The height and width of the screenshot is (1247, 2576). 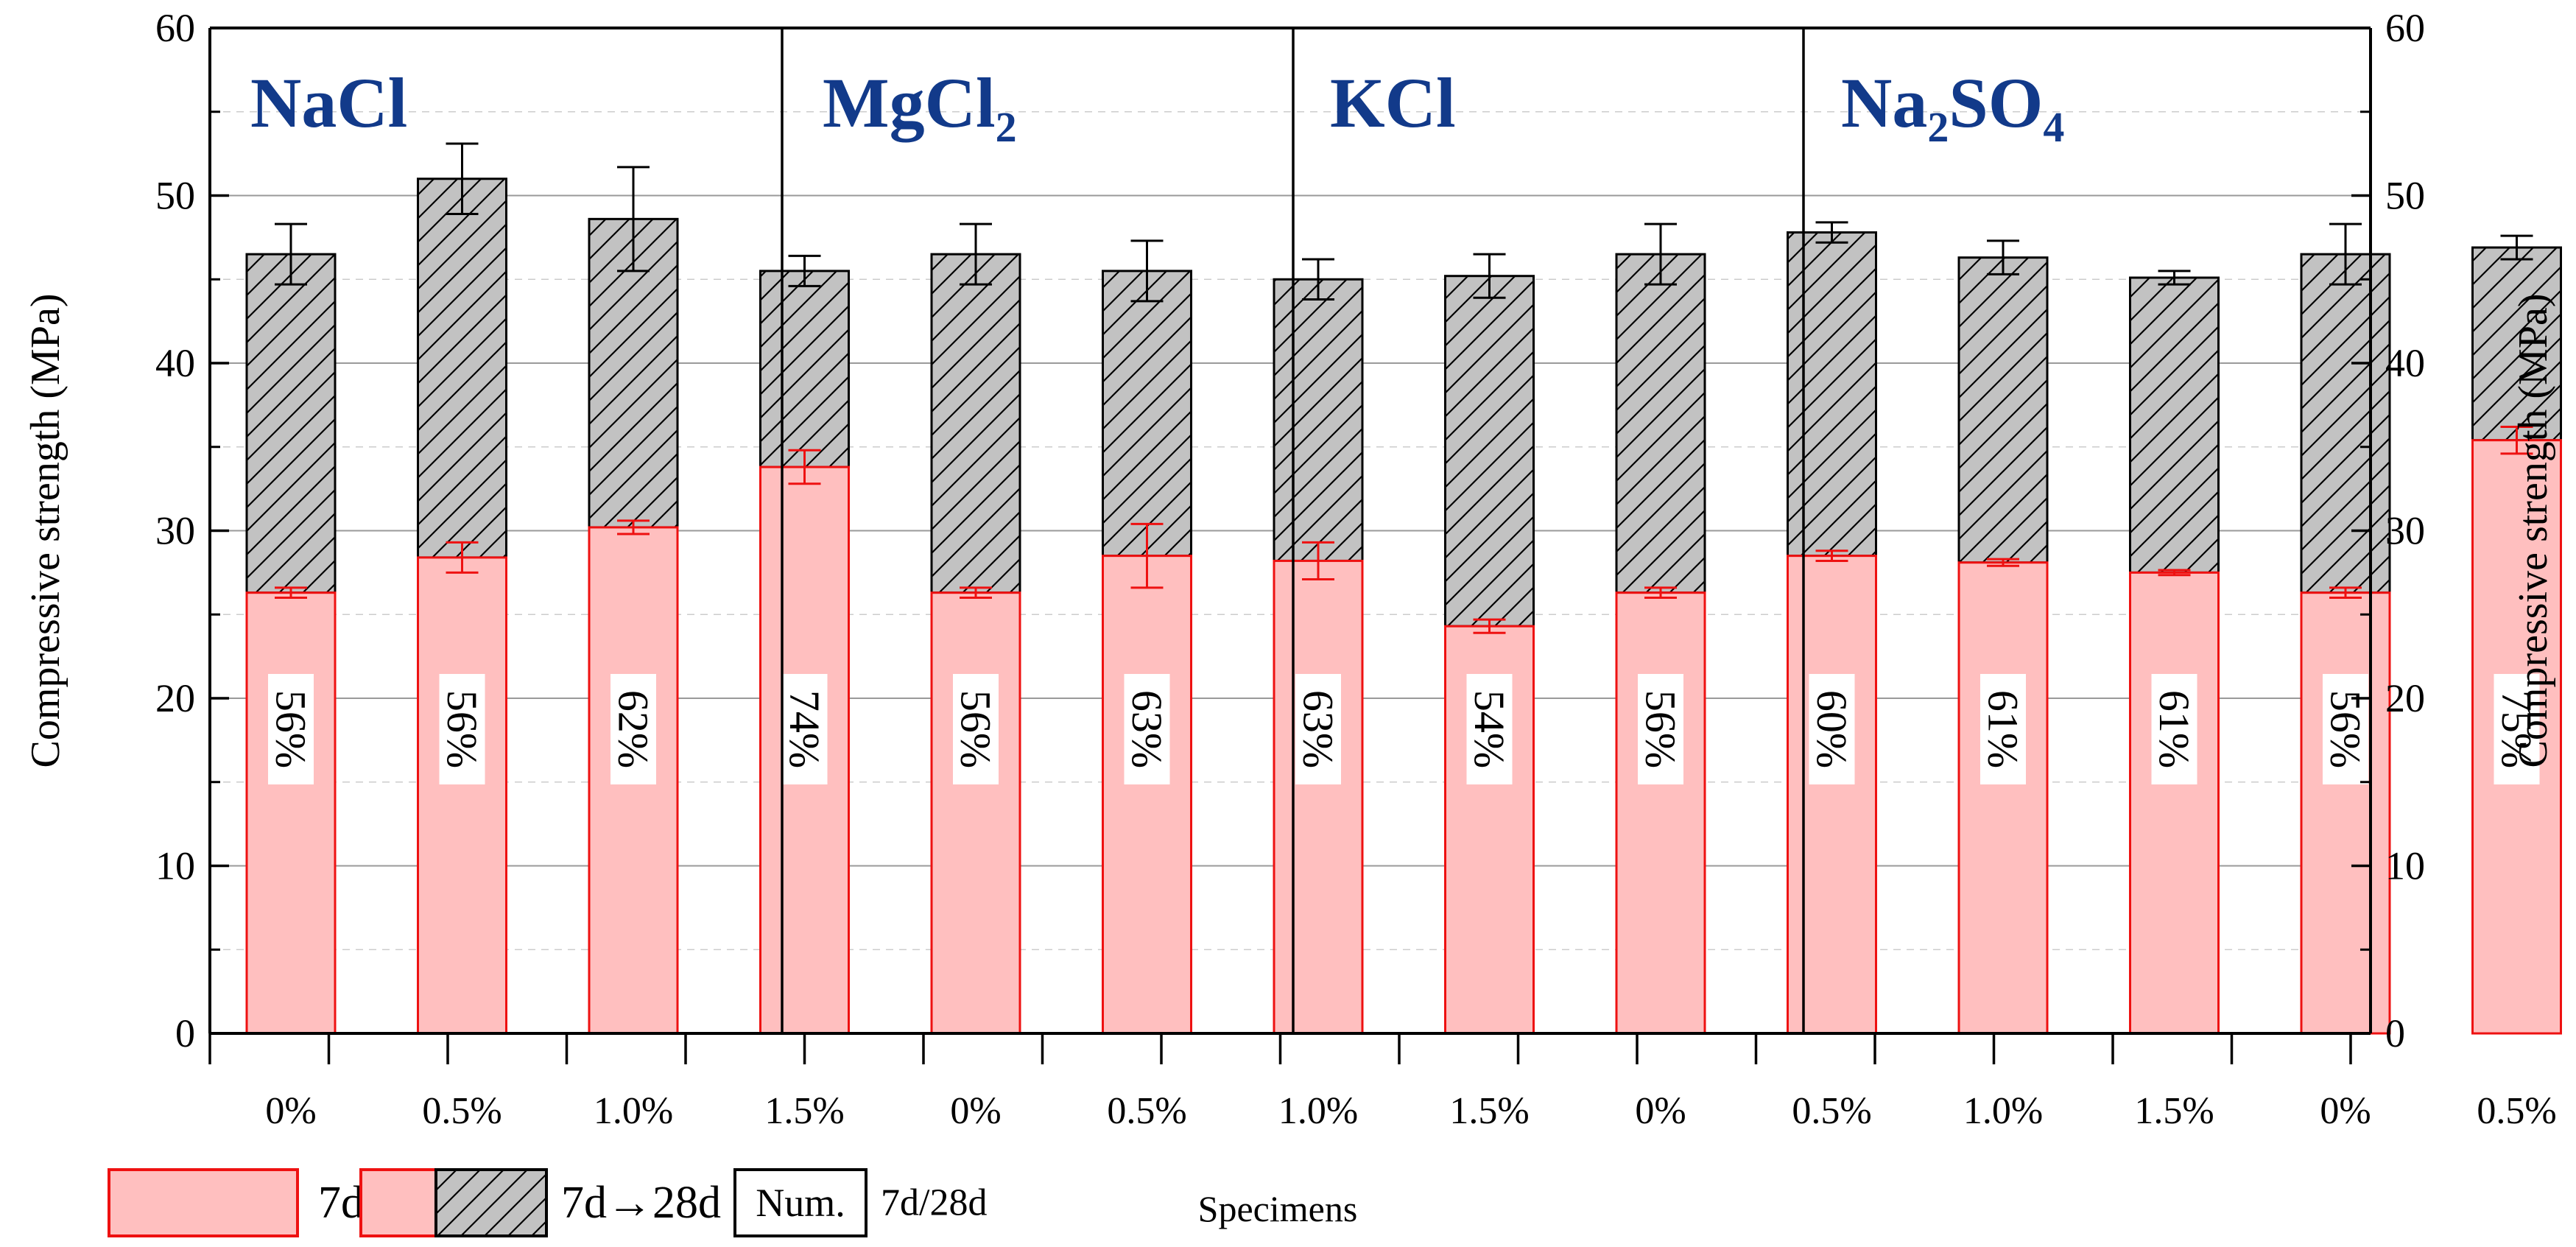 I want to click on legend-num-box-text: Num., so click(x=801, y=1203).